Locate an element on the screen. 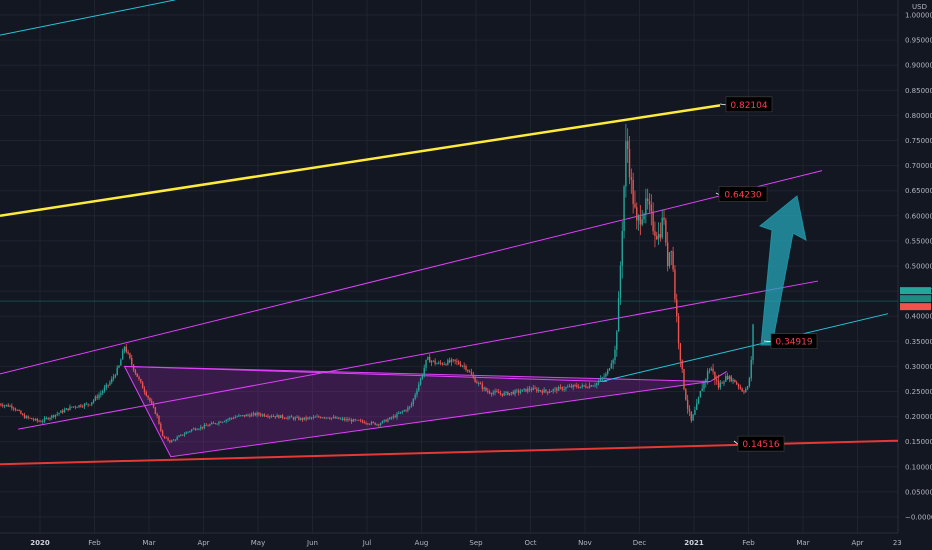  x-tick-label: Nov is located at coordinates (585, 543).